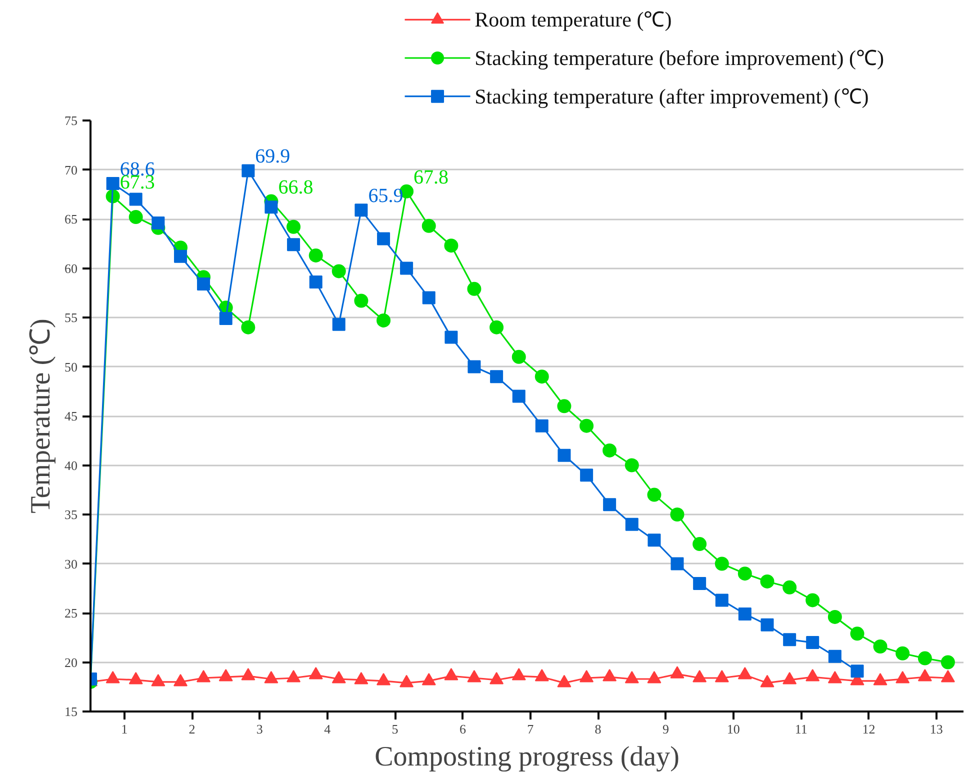 This screenshot has height=784, width=980. Describe the element at coordinates (71, 564) in the screenshot. I see `y-tick-label: 30` at that location.